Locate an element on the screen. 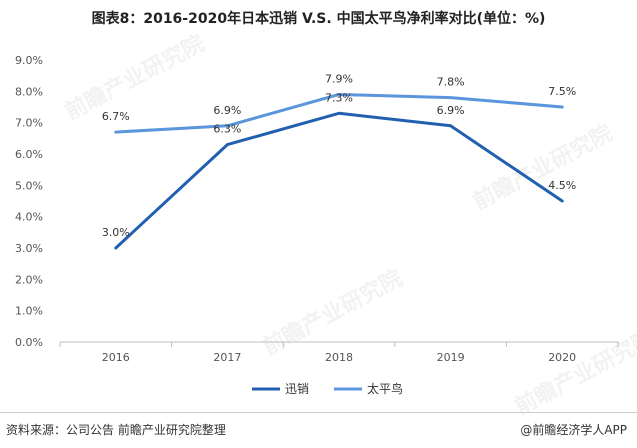  x-tick-label: 2018 is located at coordinates (339, 357).